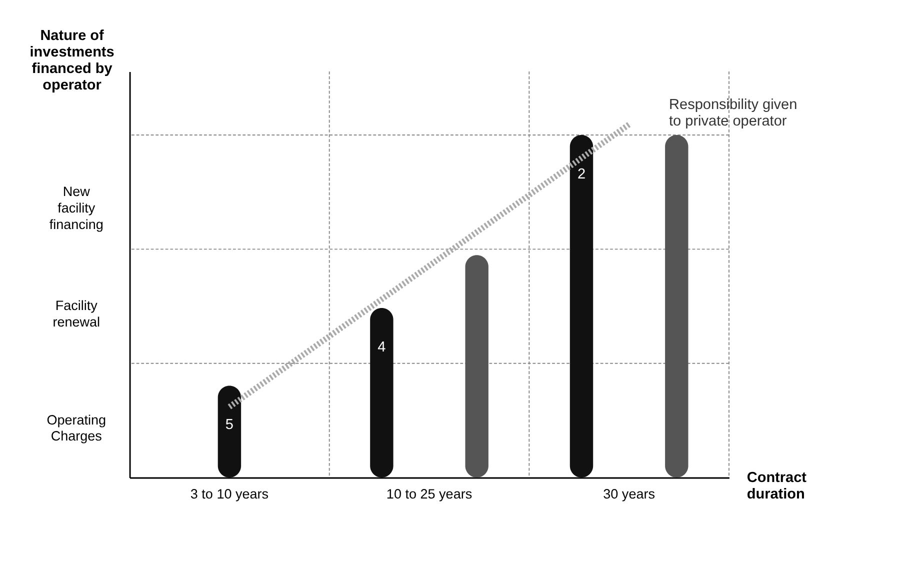 Image resolution: width=903 pixels, height=571 pixels. Describe the element at coordinates (229, 494) in the screenshot. I see `x-tick-label: 3 to 10 years` at that location.